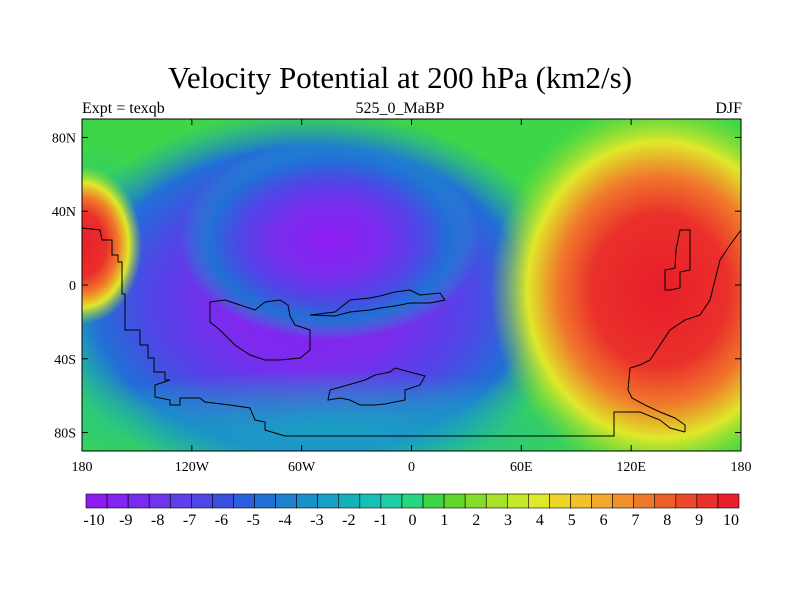 The width and height of the screenshot is (800, 600). What do you see at coordinates (635, 520) in the screenshot?
I see `colorbar-label: 7` at bounding box center [635, 520].